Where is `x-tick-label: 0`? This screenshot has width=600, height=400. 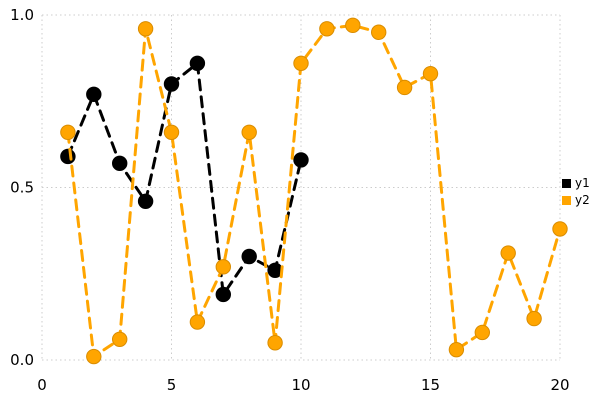 x-tick-label: 0 is located at coordinates (42, 385).